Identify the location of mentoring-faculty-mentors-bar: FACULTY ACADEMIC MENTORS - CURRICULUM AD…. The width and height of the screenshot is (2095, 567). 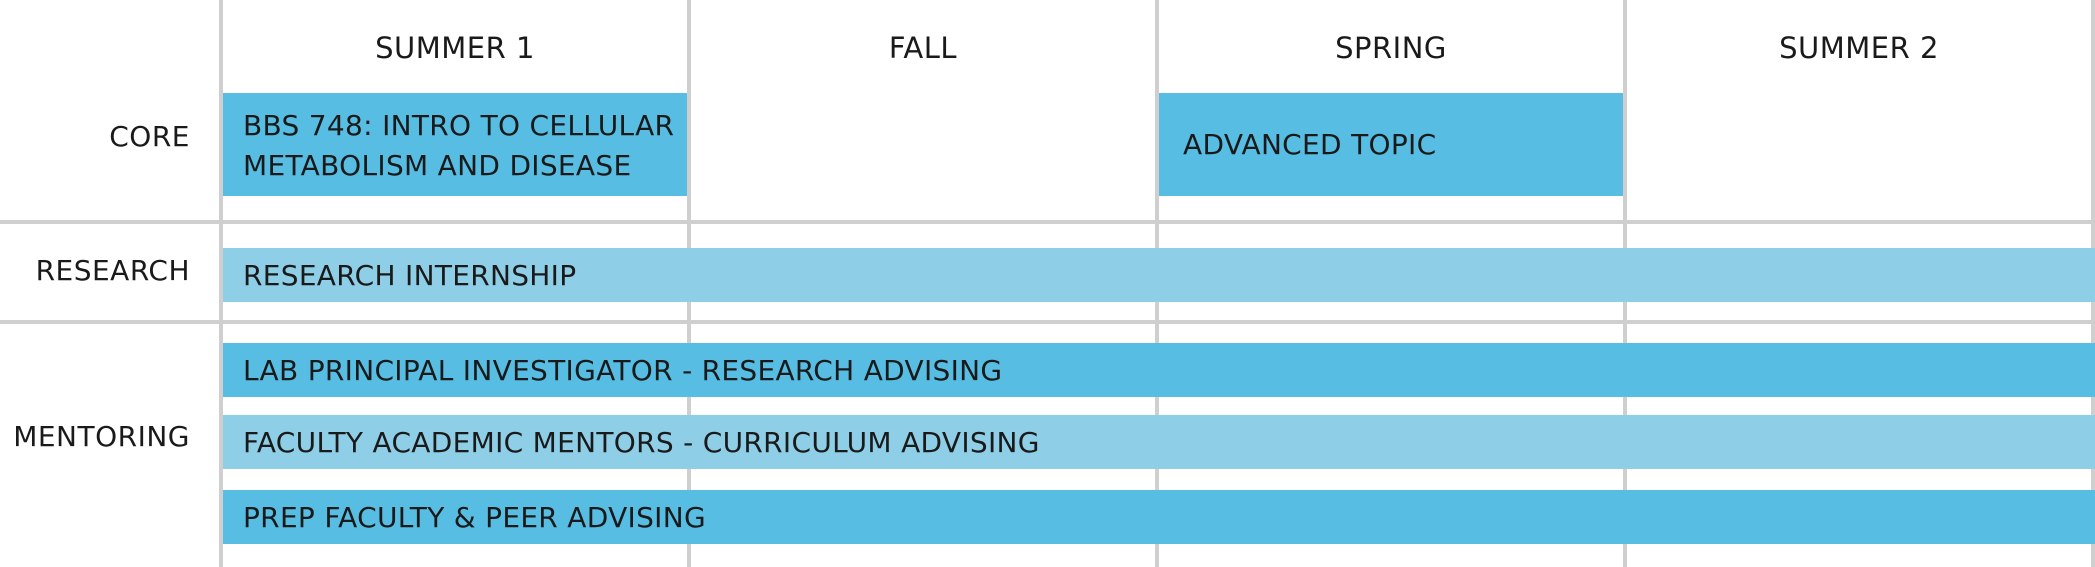
(1159, 442).